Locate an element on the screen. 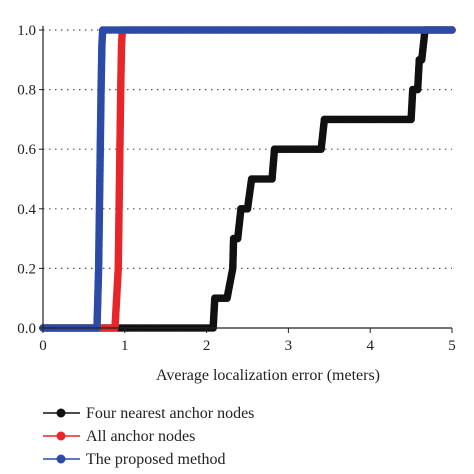 The height and width of the screenshot is (474, 474). y-tick-label-1: 0.2 is located at coordinates (26, 269).